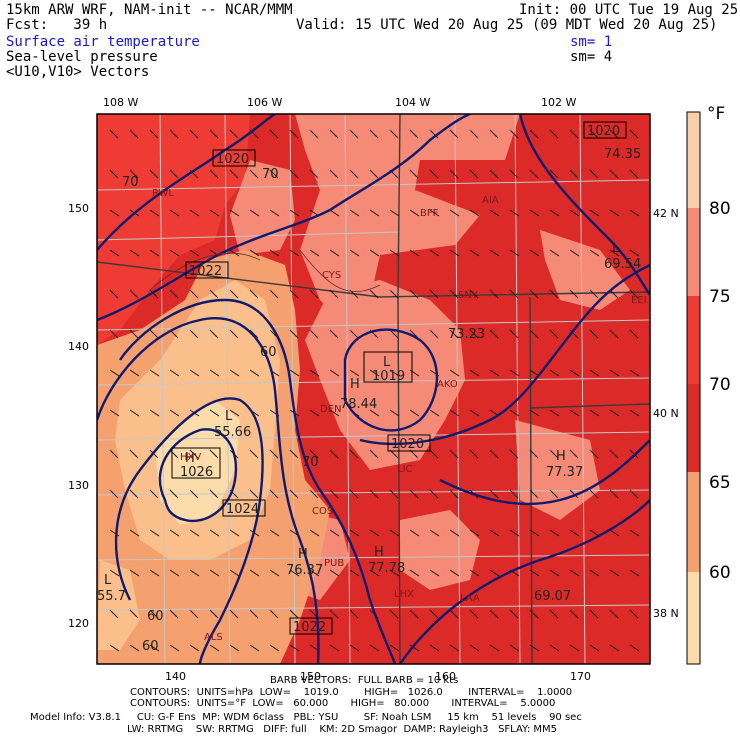 This screenshot has width=740, height=740. Describe the element at coordinates (120, 102) in the screenshot. I see `lon-label: 108 W` at that location.